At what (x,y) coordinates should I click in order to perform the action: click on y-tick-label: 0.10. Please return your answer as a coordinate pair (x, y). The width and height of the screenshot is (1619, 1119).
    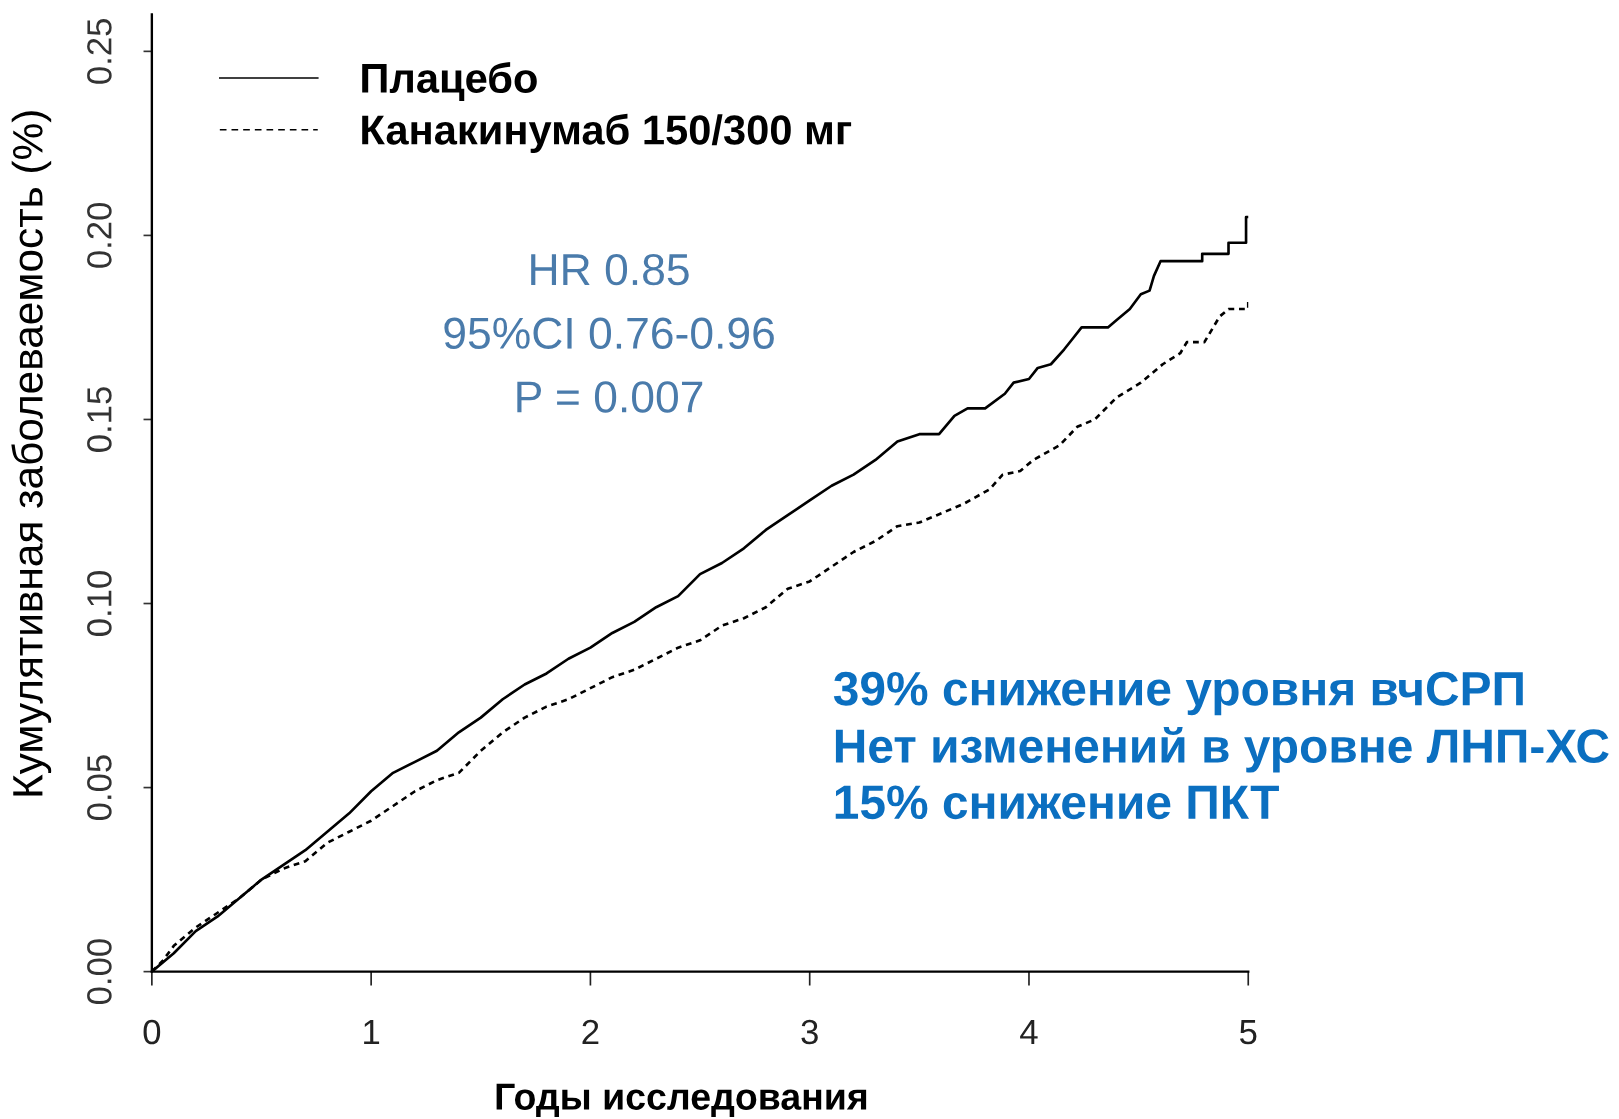
    Looking at the image, I should click on (99, 603).